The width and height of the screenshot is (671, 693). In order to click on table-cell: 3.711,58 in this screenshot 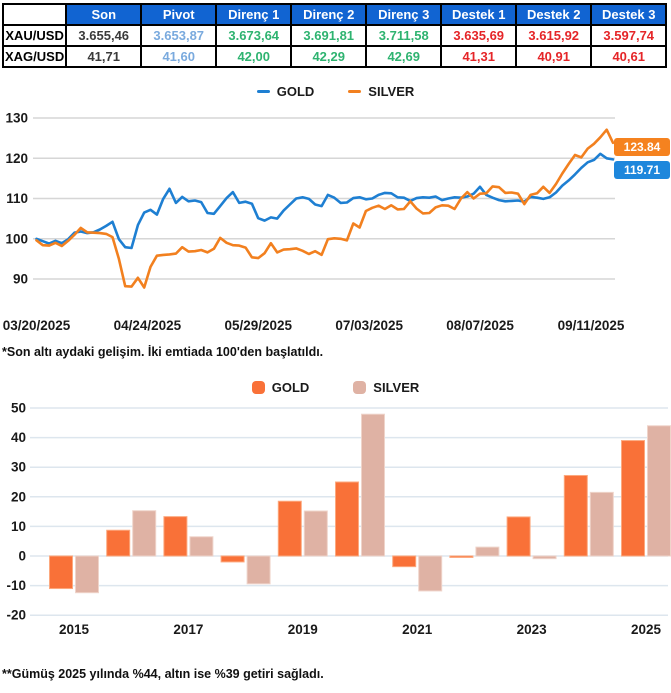, I will do `click(404, 35)`.